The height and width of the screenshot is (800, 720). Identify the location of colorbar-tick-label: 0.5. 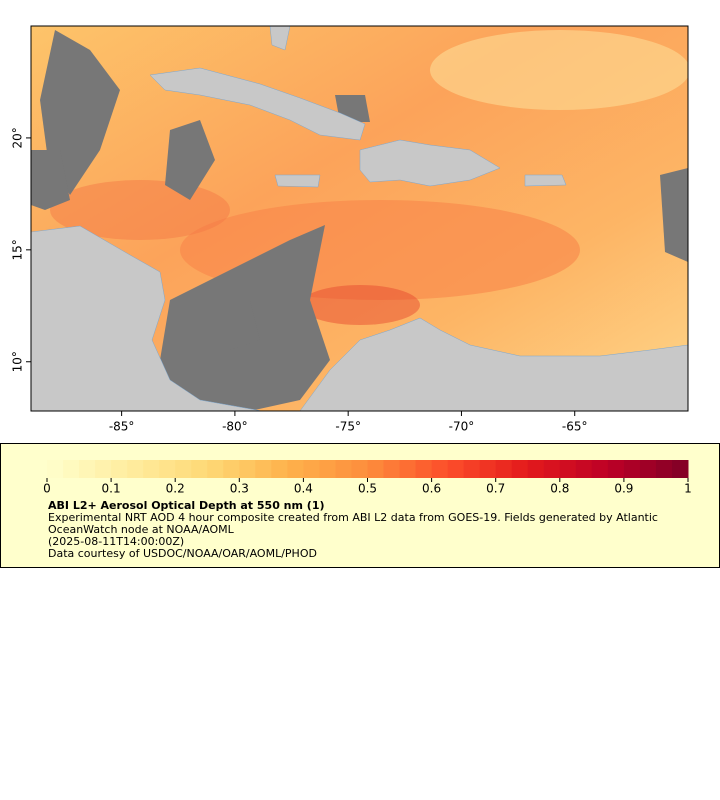
(367, 489).